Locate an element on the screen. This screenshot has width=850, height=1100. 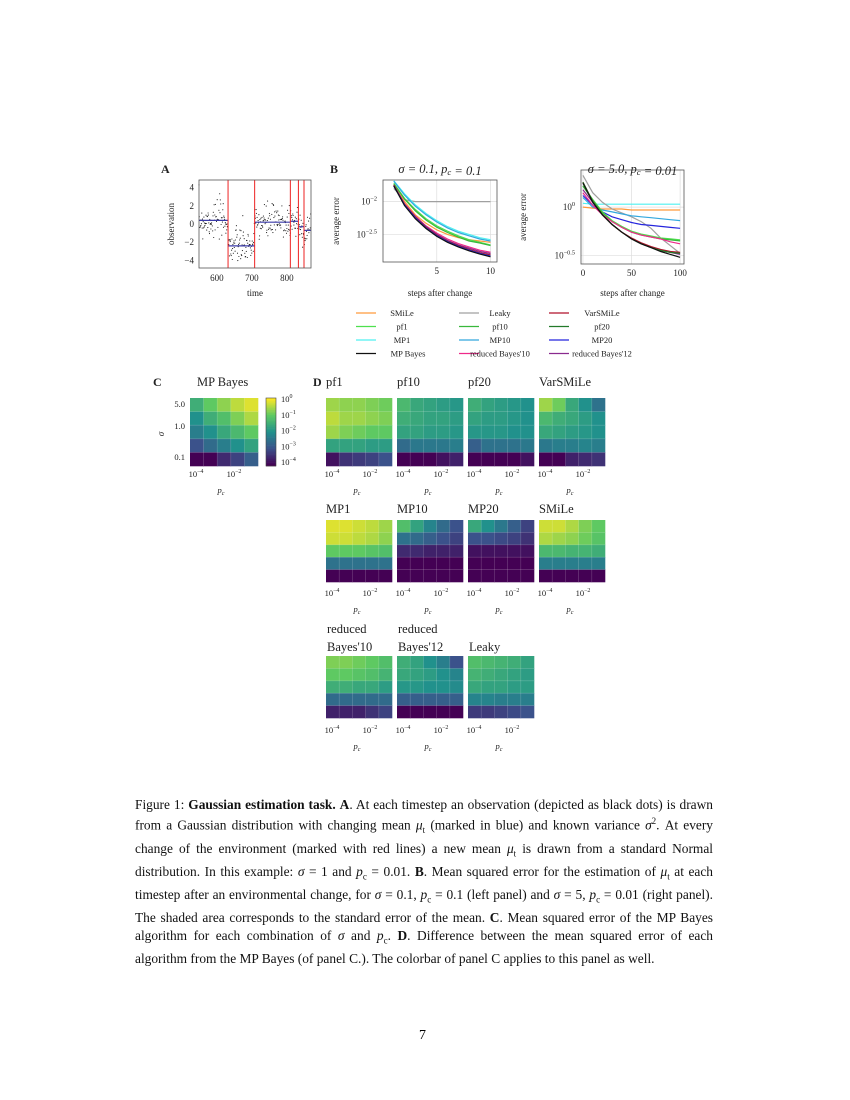
heatmap-title: MP Bayes is located at coordinates (222, 382).